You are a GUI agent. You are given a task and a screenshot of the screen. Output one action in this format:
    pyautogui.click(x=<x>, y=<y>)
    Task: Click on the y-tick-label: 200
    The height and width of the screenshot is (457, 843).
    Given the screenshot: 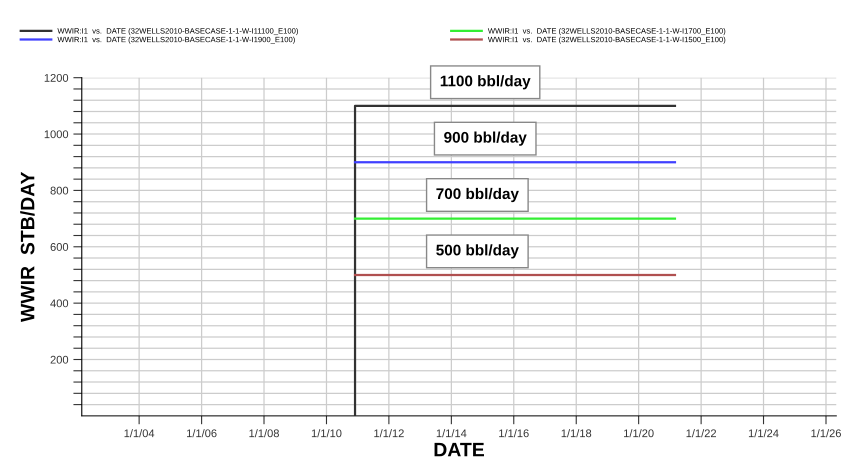 What is the action you would take?
    pyautogui.click(x=59, y=360)
    